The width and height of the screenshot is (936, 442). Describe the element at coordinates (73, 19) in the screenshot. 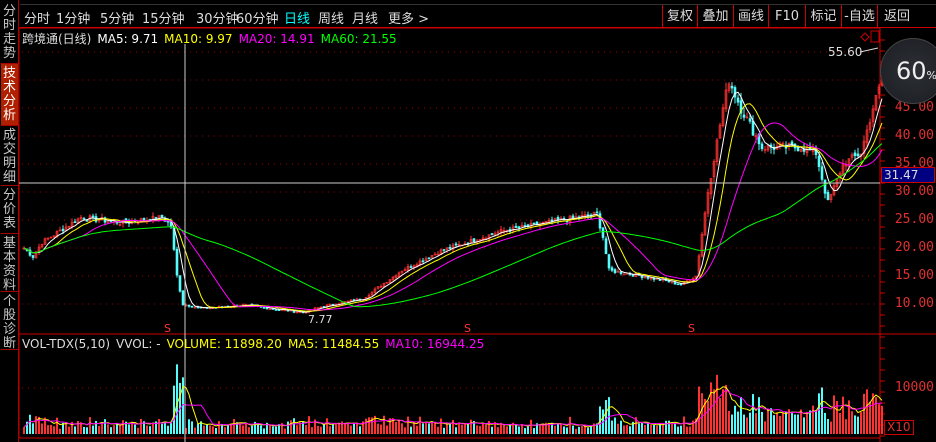

I see `period-tab: 1分钟` at that location.